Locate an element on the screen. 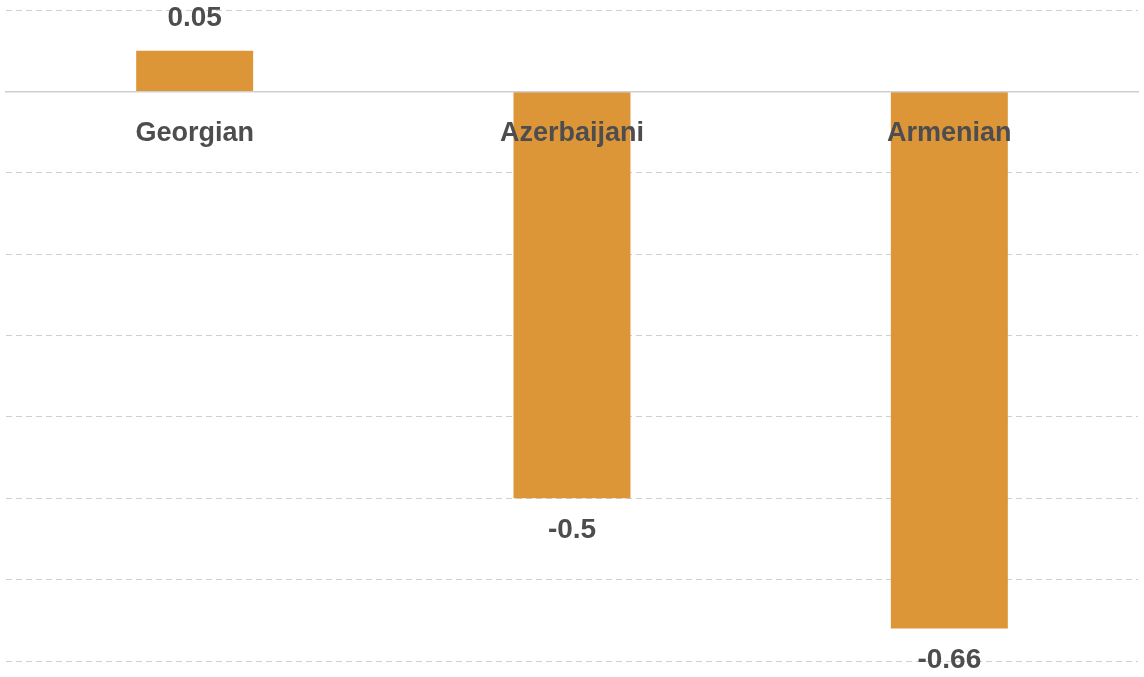  data-label: -0.66 is located at coordinates (949, 659).